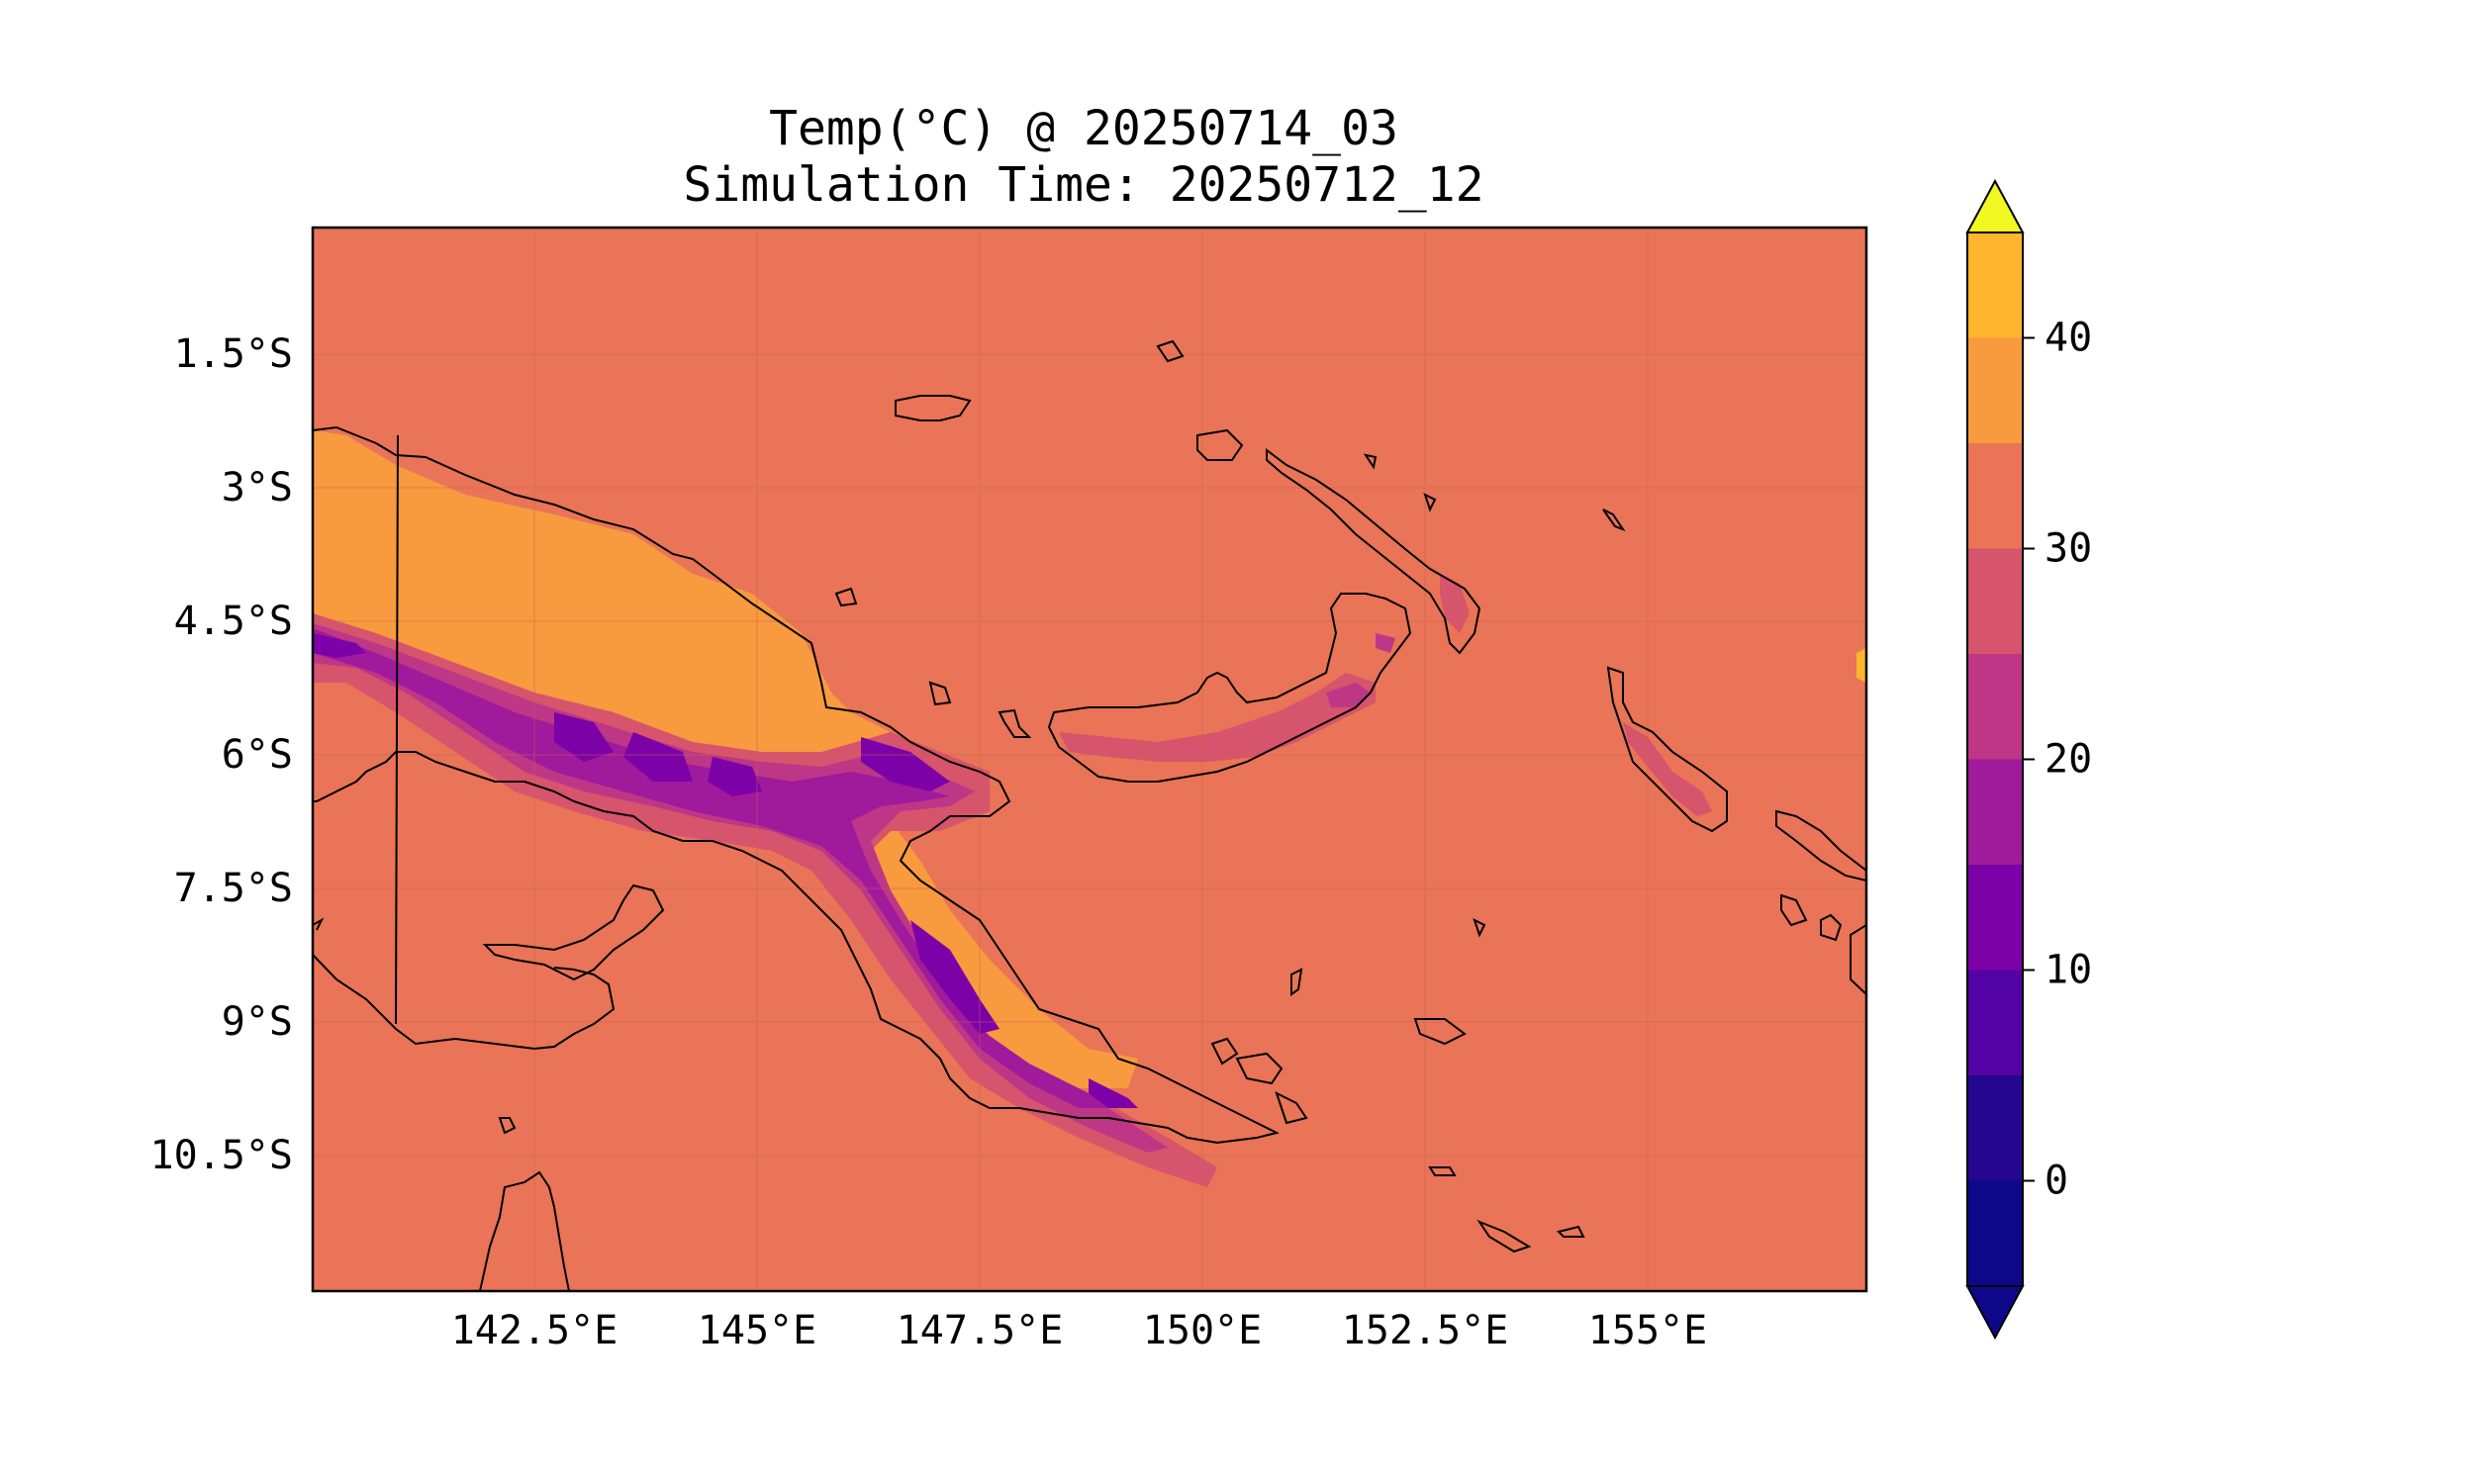  Describe the element at coordinates (234, 354) in the screenshot. I see `y-tick-label: 1.5°S` at that location.